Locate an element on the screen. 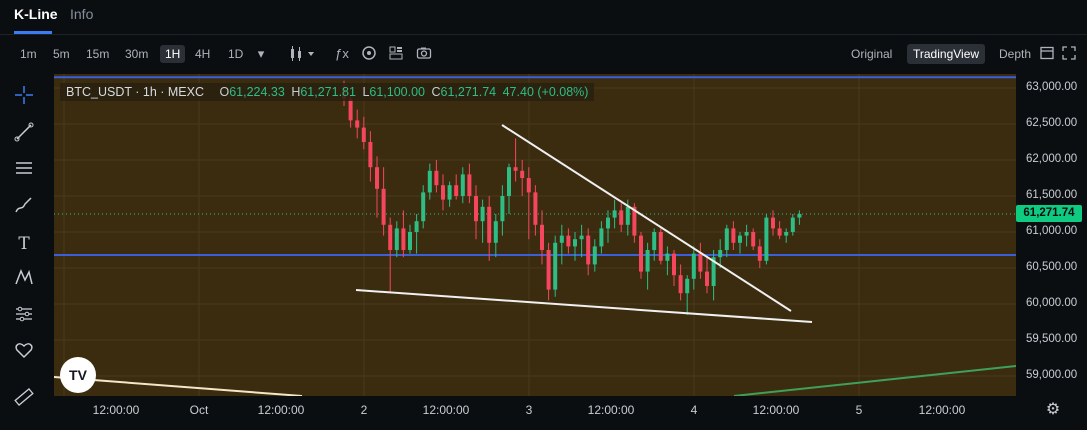 The width and height of the screenshot is (1087, 430). fullscreen-icon is located at coordinates (1069, 54).